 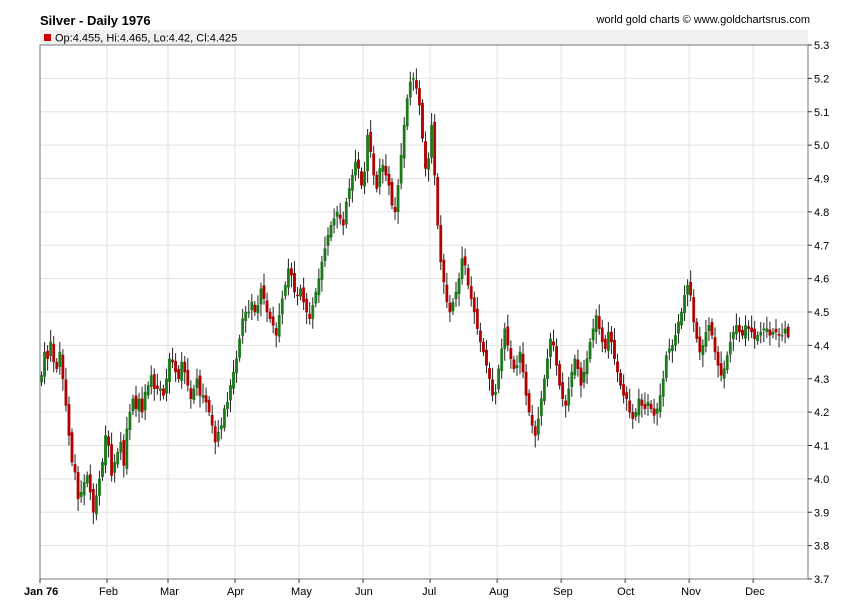 I want to click on x-tick-label: Sep, so click(x=563, y=592).